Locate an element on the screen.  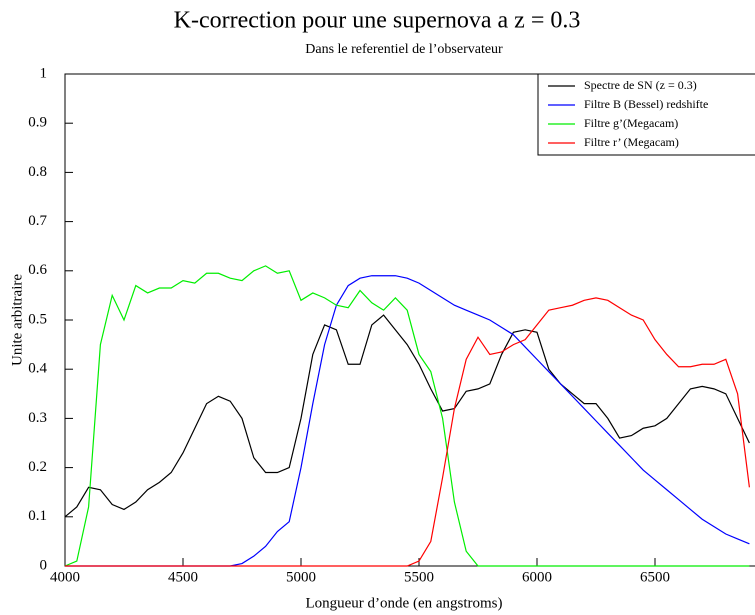
x-tick-label: 4000 is located at coordinates (65, 577).